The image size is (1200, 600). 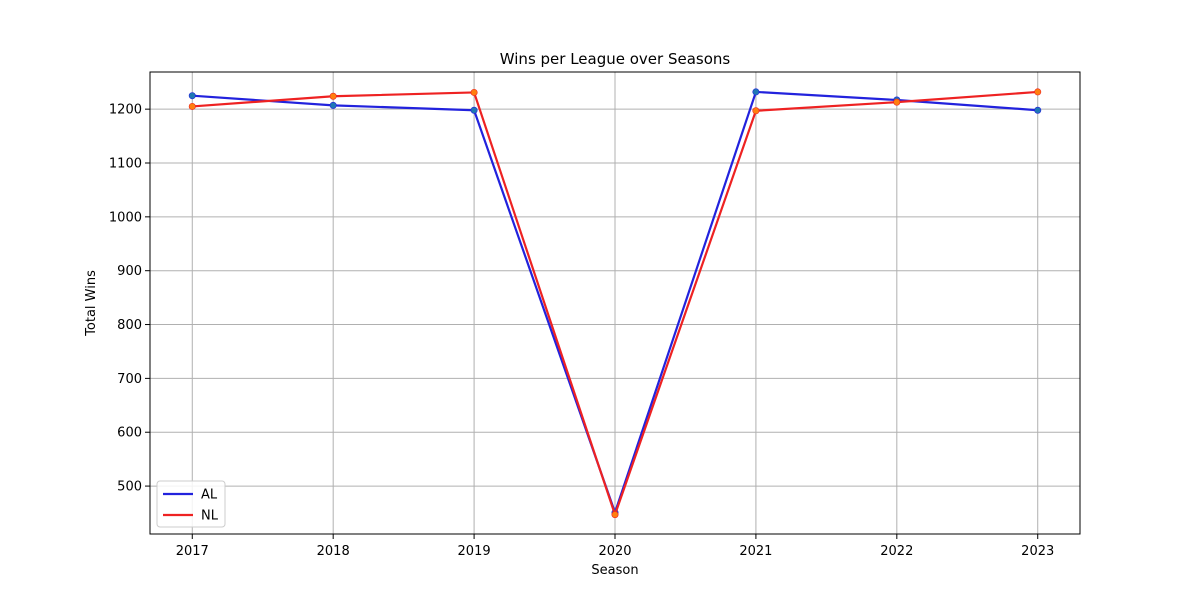 What do you see at coordinates (210, 516) in the screenshot?
I see `legend-label-nl: NL` at bounding box center [210, 516].